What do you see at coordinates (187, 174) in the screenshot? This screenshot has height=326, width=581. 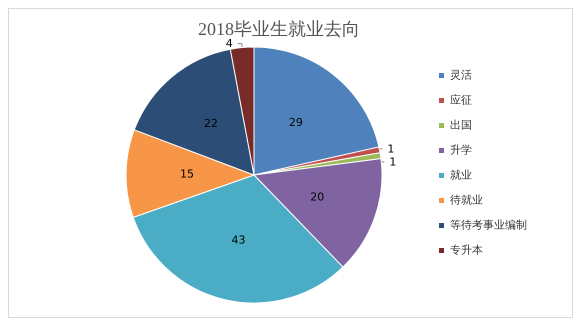 I see `data-label: 15` at bounding box center [187, 174].